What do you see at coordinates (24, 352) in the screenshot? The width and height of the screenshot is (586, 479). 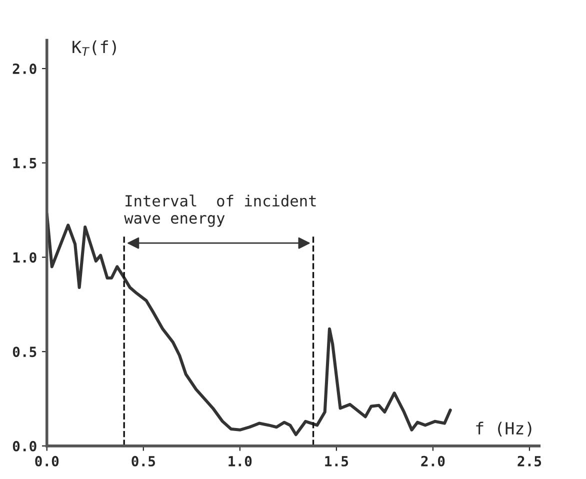 I see `y-tick-label: 0.5` at bounding box center [24, 352].